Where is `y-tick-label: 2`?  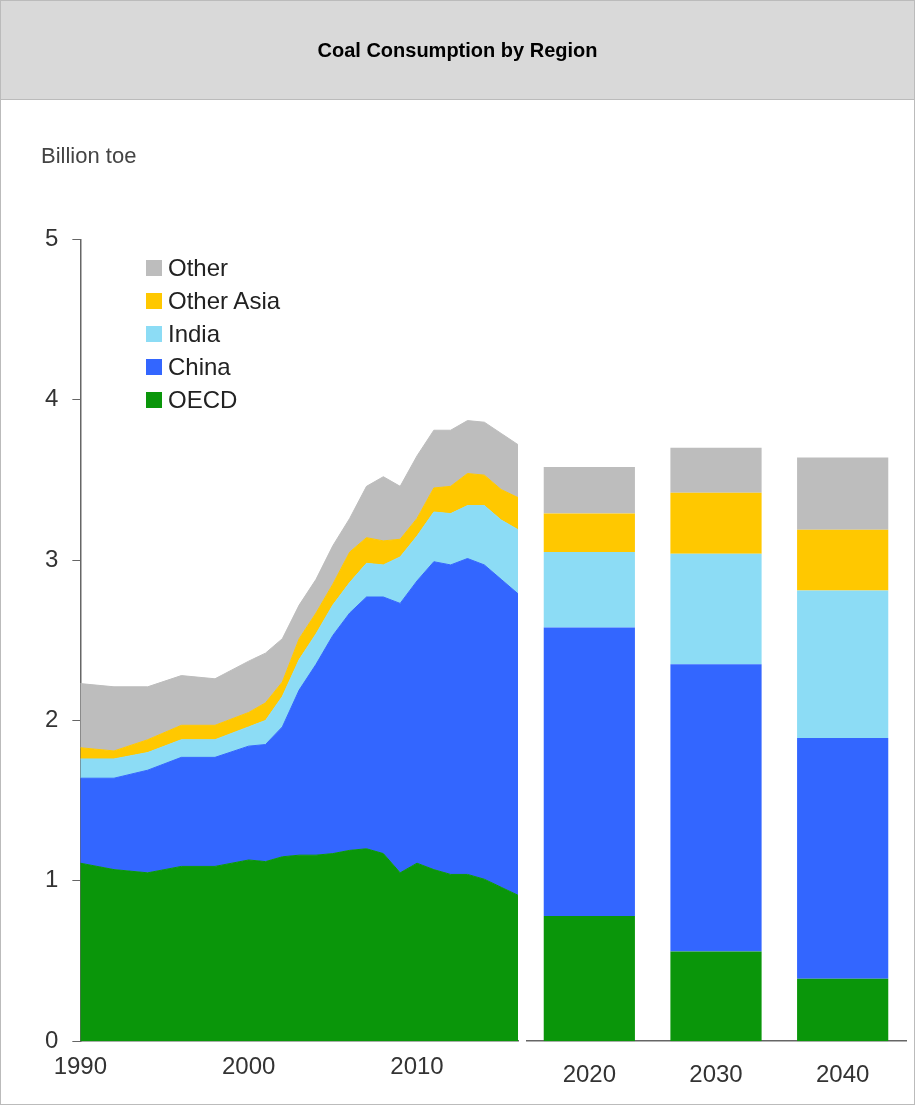
y-tick-label: 2 is located at coordinates (51, 719).